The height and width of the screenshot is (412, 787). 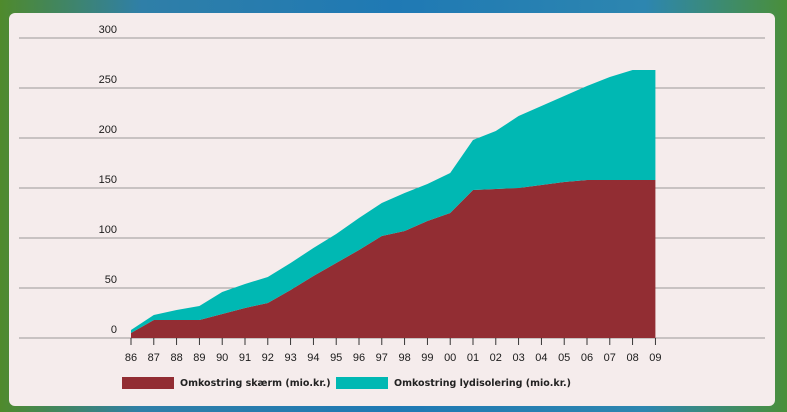 What do you see at coordinates (496, 358) in the screenshot?
I see `x-tick-label: 02` at bounding box center [496, 358].